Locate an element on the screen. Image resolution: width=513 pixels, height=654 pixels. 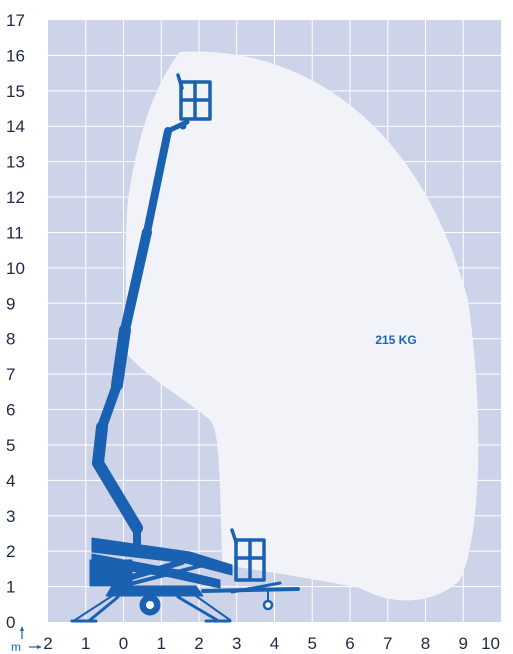
y-tick-label: 0 is located at coordinates (10, 622).